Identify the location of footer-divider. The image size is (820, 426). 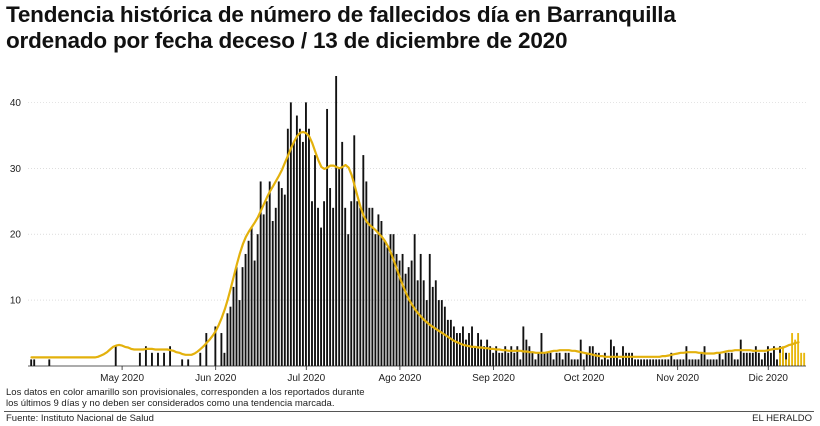
(409, 411).